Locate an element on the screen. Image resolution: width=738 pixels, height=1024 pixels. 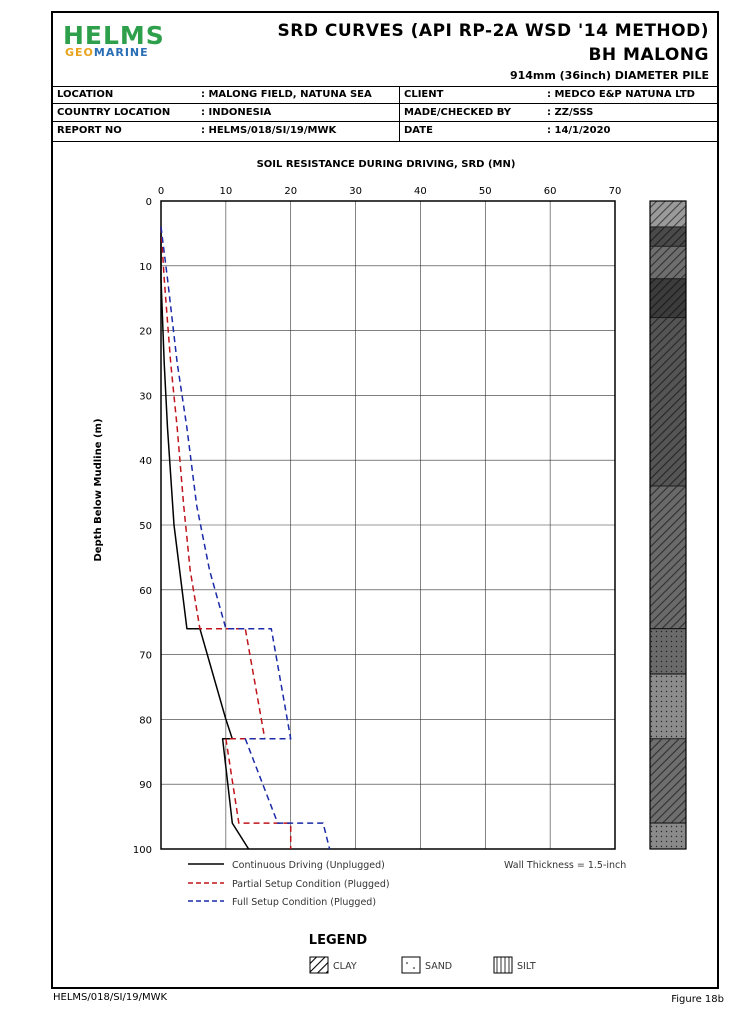
x-tick-label: 60 is located at coordinates (550, 191).